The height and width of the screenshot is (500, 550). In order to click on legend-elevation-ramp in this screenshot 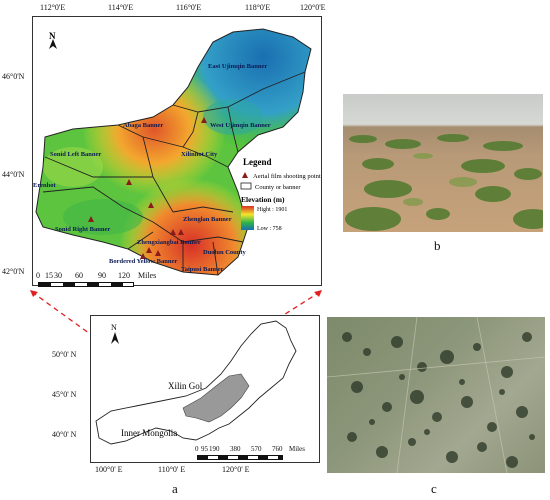, I will do `click(247, 218)`.